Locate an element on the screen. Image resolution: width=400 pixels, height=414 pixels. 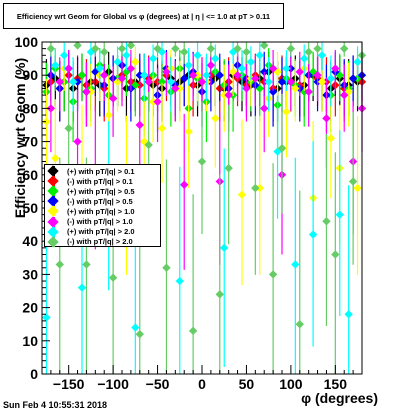
legend-entry: (-) with pT/|q| > 0.1 is located at coordinates (102, 181).